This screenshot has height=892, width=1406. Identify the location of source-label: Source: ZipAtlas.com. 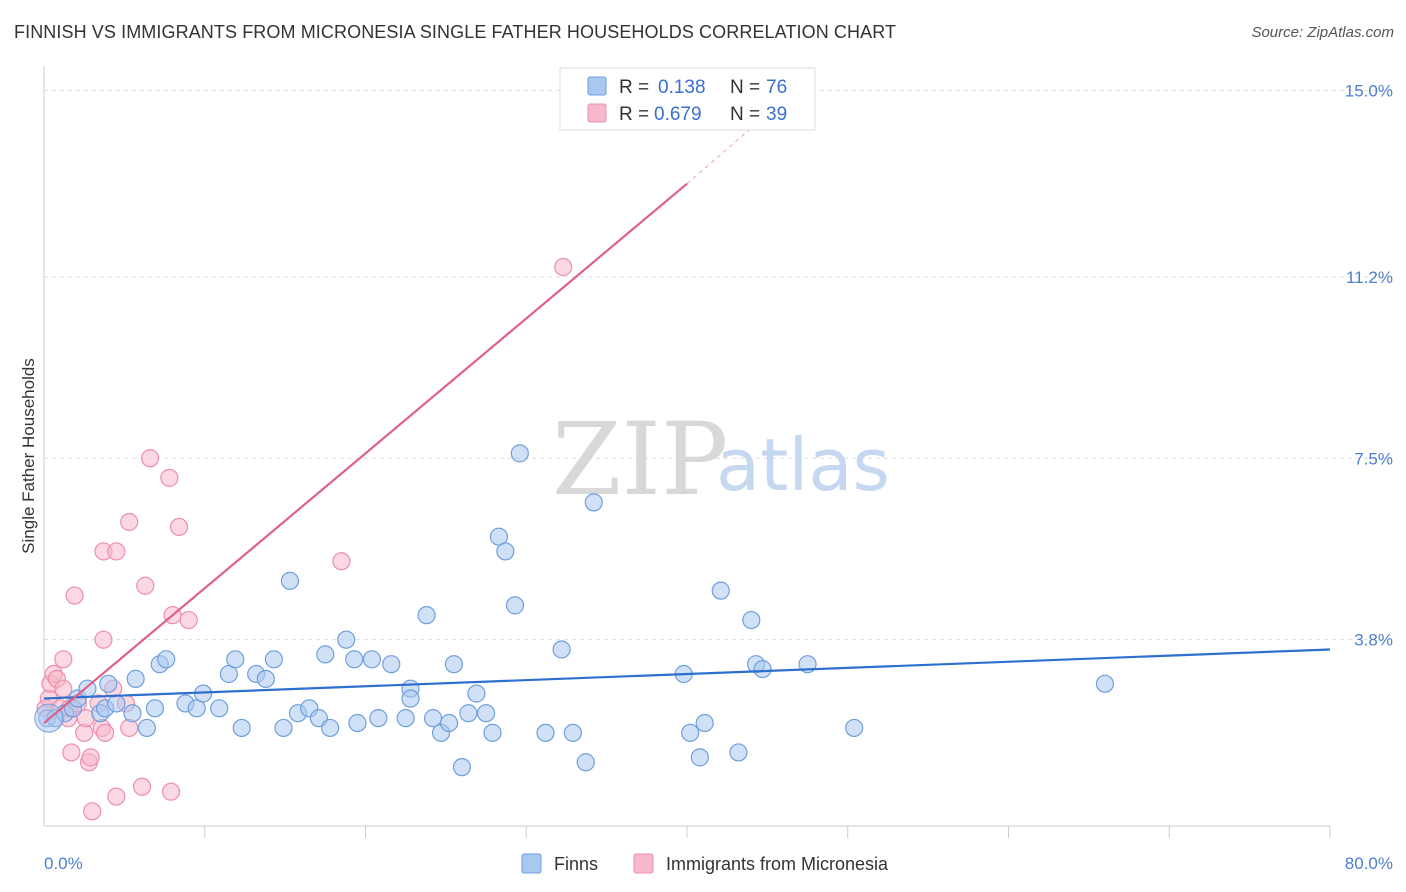
(1322, 32).